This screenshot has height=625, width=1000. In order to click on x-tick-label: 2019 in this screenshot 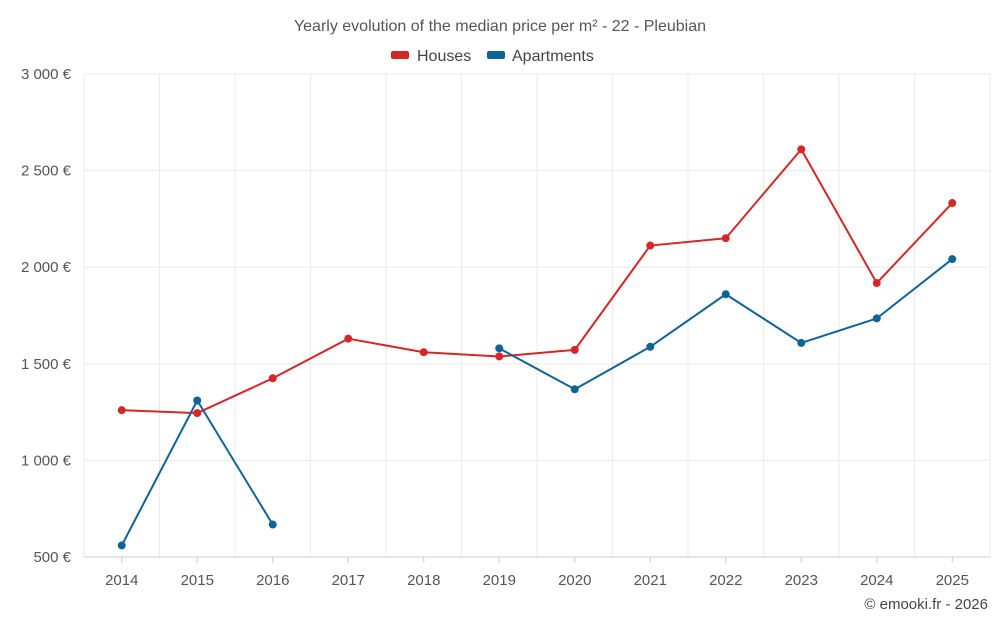, I will do `click(499, 580)`.